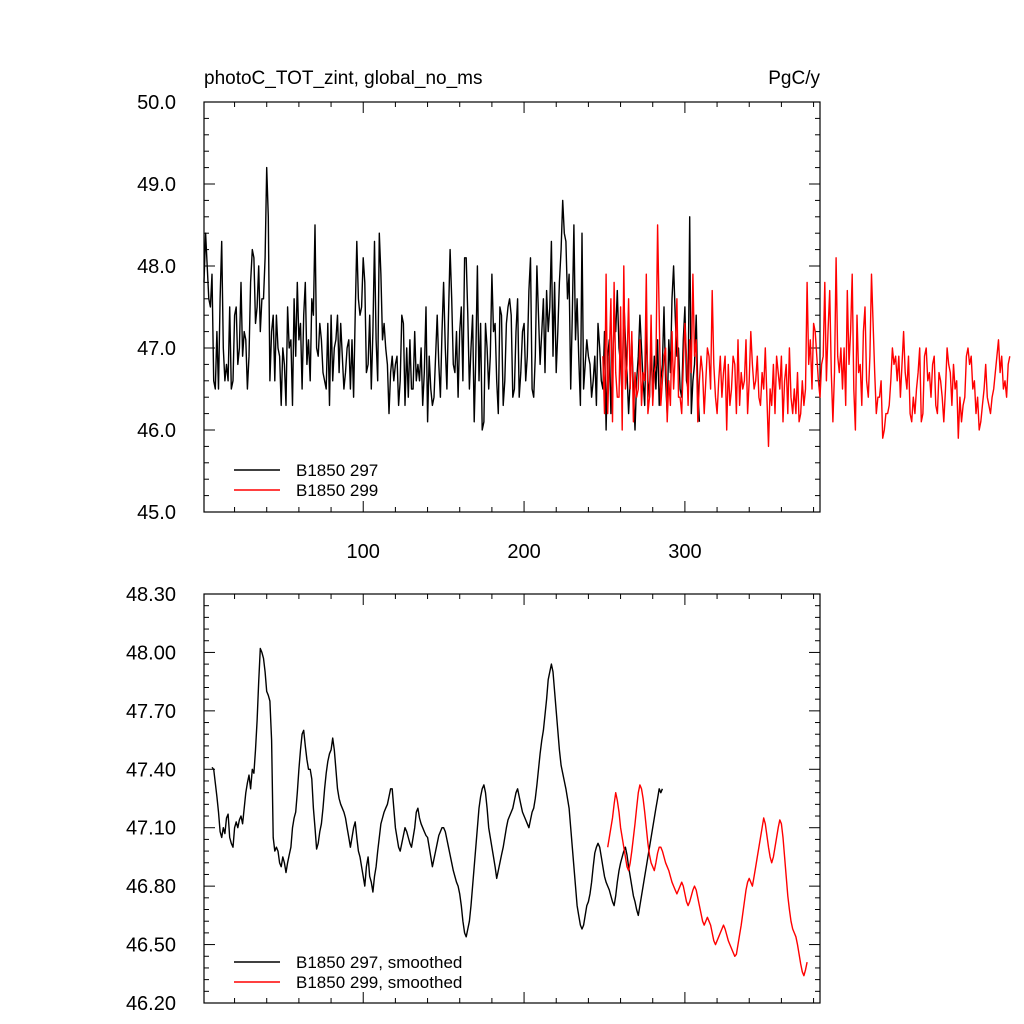 Image resolution: width=1024 pixels, height=1024 pixels. I want to click on y-tick-label: 46.50, so click(151, 946).